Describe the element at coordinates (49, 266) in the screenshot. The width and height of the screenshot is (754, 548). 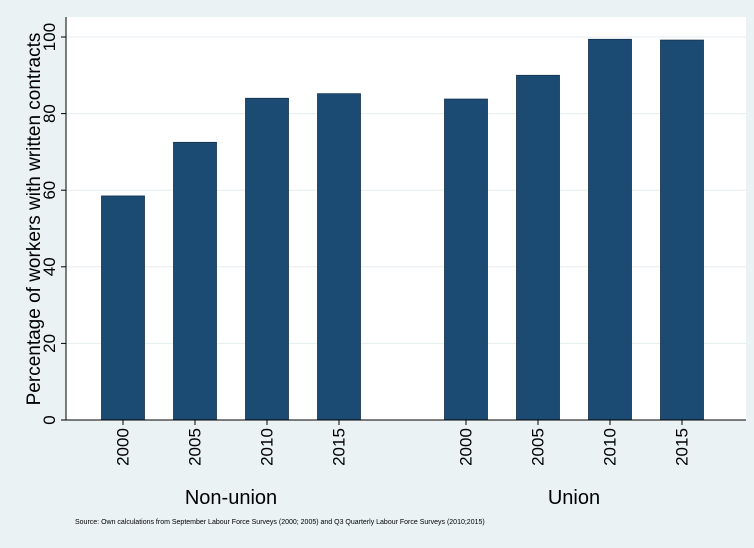
I see `y-tick-label: 40` at that location.